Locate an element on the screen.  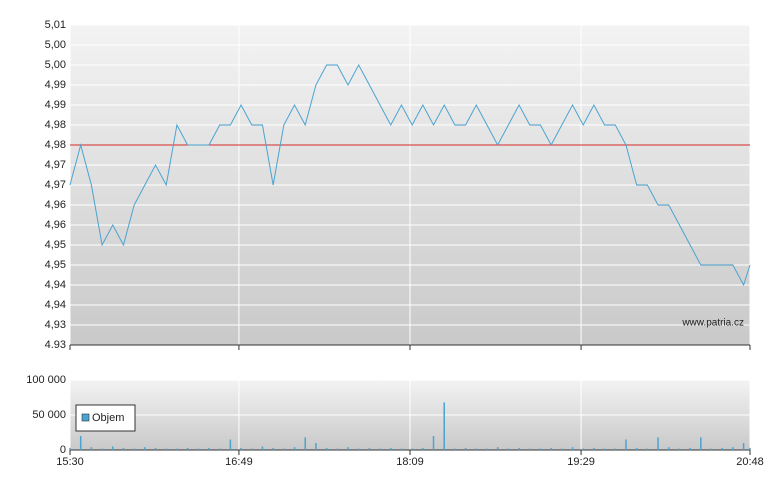
x-tick-label: 18:09 is located at coordinates (410, 462).